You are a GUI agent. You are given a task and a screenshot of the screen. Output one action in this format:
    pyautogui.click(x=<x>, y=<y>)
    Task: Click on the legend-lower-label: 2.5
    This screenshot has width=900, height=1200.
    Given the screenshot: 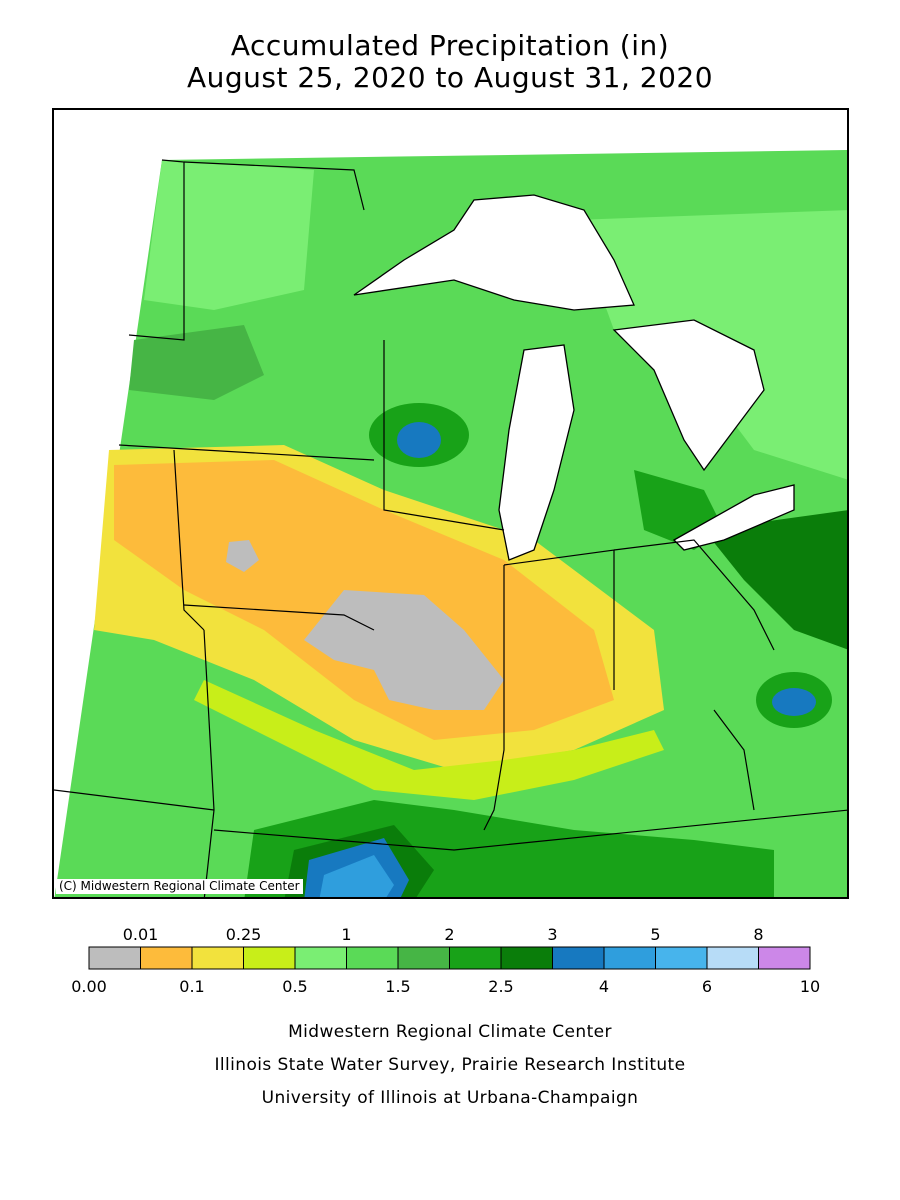 What is the action you would take?
    pyautogui.click(x=500, y=986)
    